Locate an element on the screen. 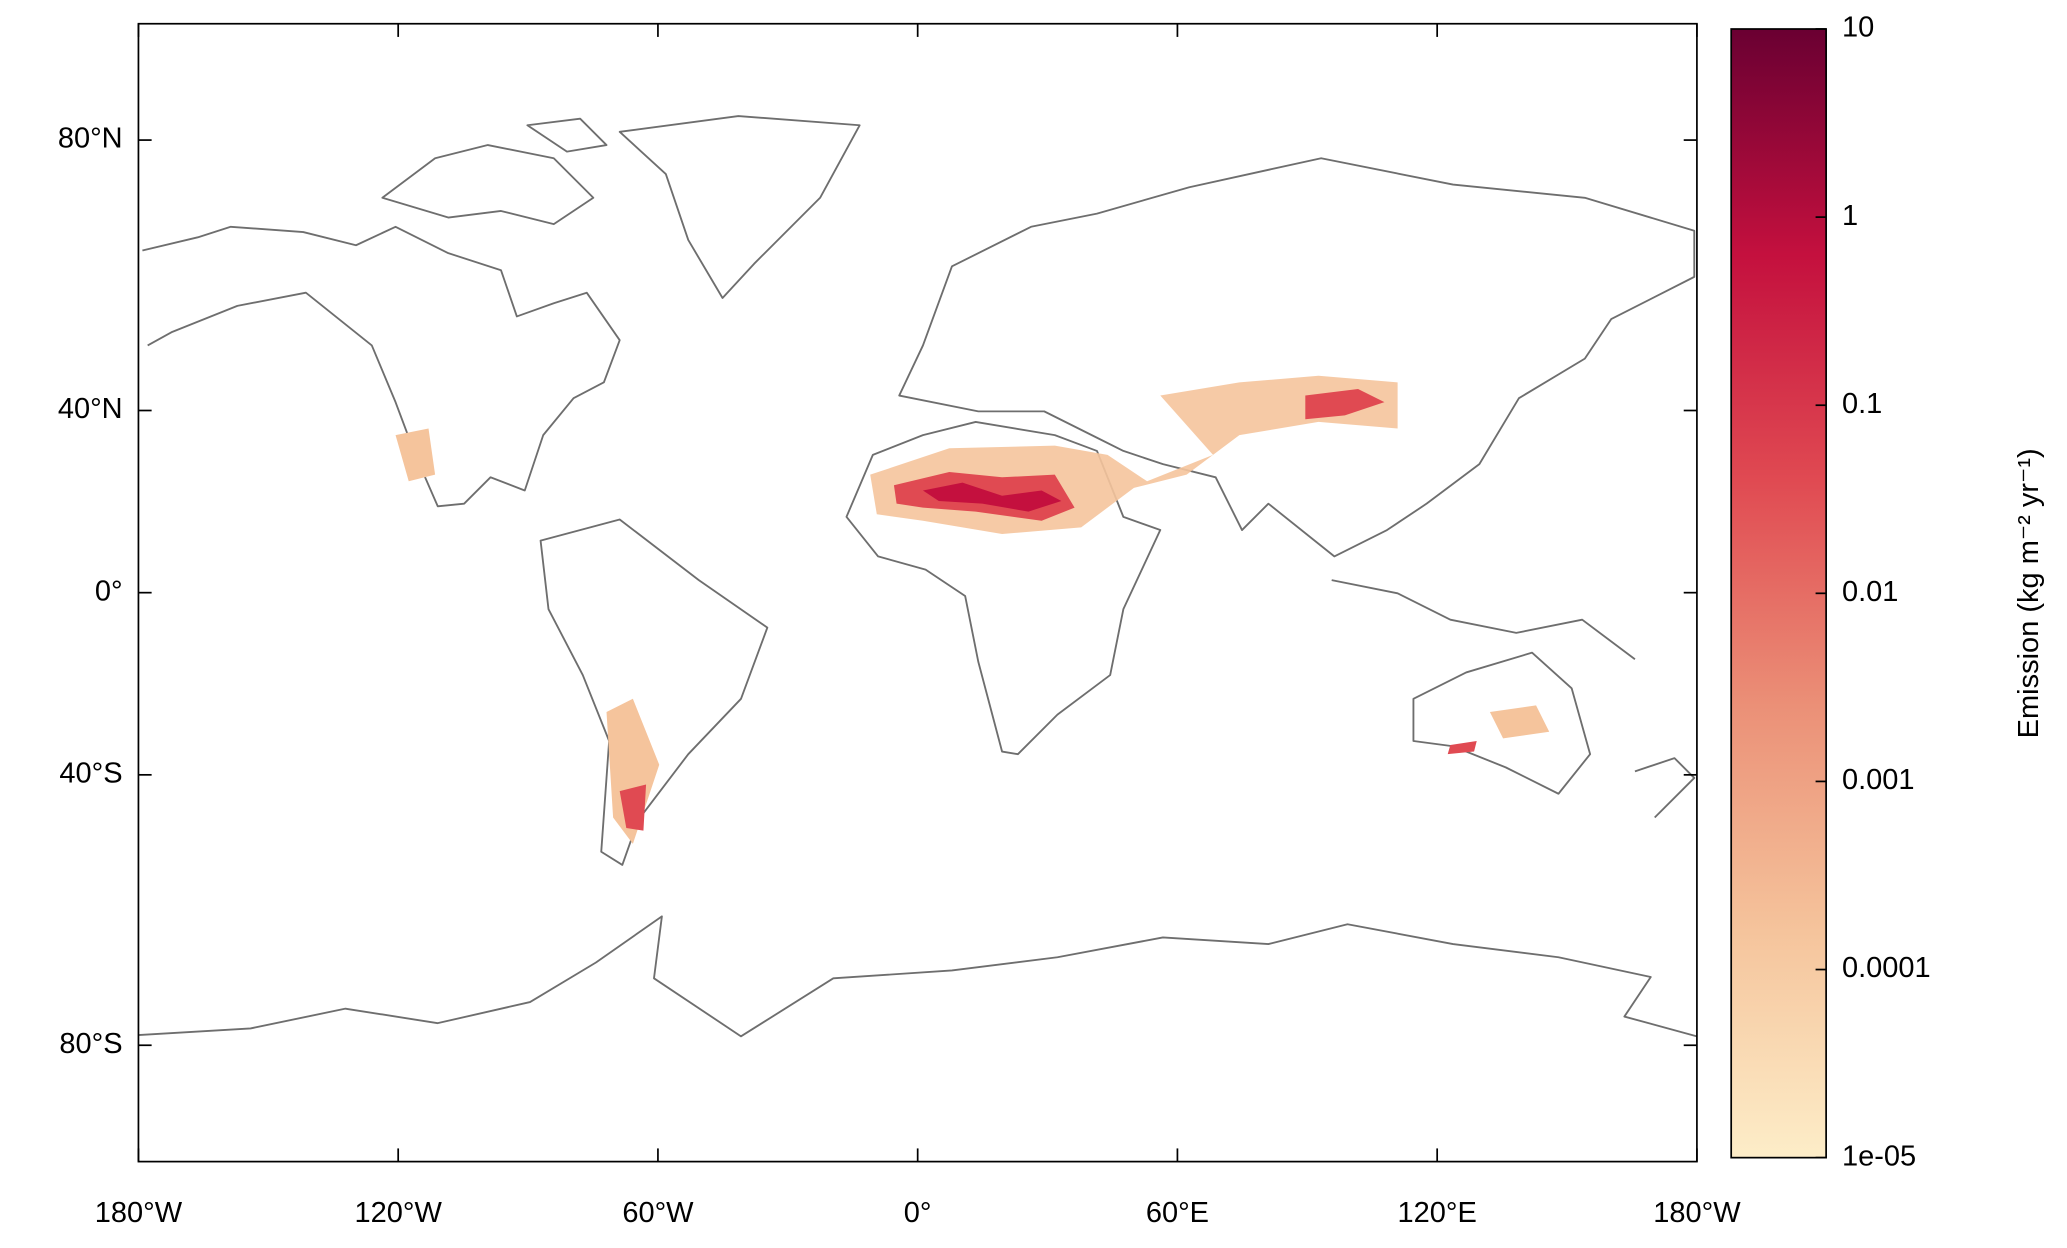 The width and height of the screenshot is (2067, 1248). x-tick-label: 120°W is located at coordinates (399, 1213).